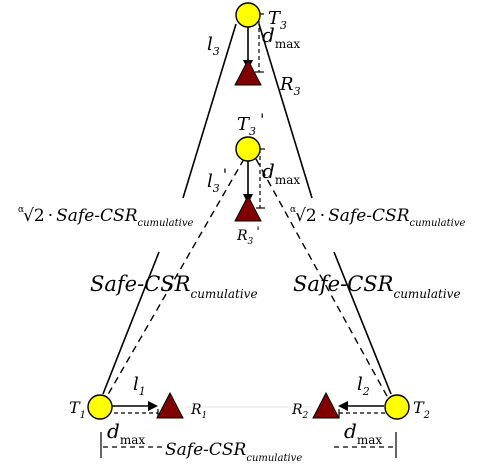 The width and height of the screenshot is (495, 471). What do you see at coordinates (250, 124) in the screenshot?
I see `label-t3-prime: T3'` at bounding box center [250, 124].